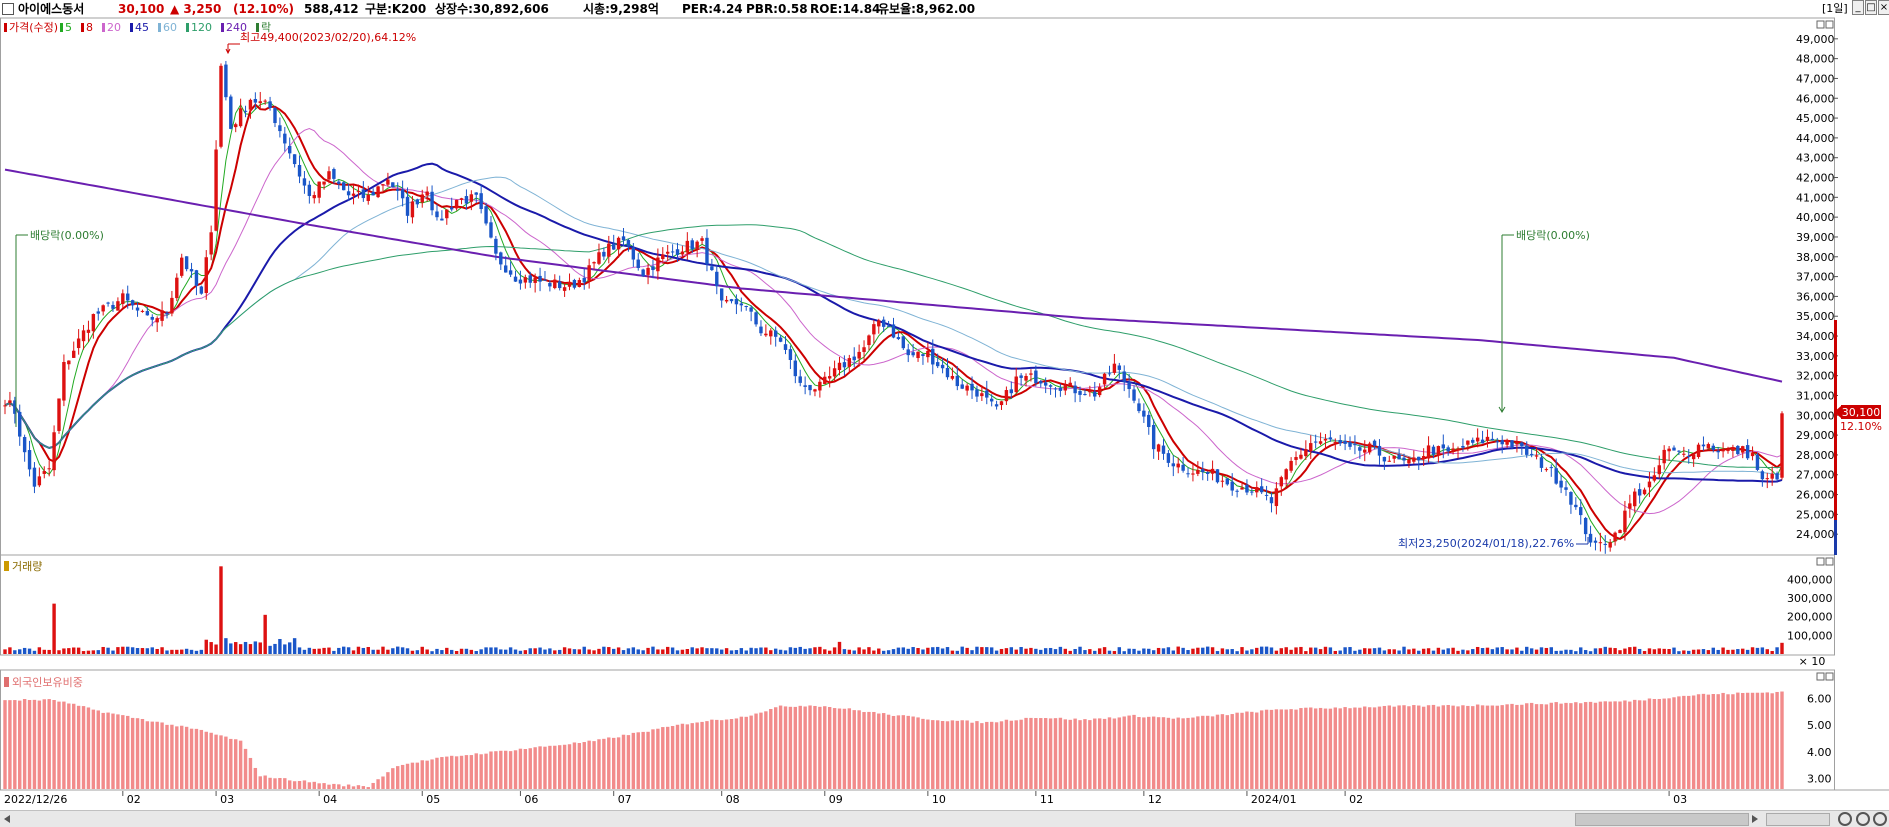 The height and width of the screenshot is (827, 1889). What do you see at coordinates (1825, 24) in the screenshot?
I see `panel-controls-price` at bounding box center [1825, 24].